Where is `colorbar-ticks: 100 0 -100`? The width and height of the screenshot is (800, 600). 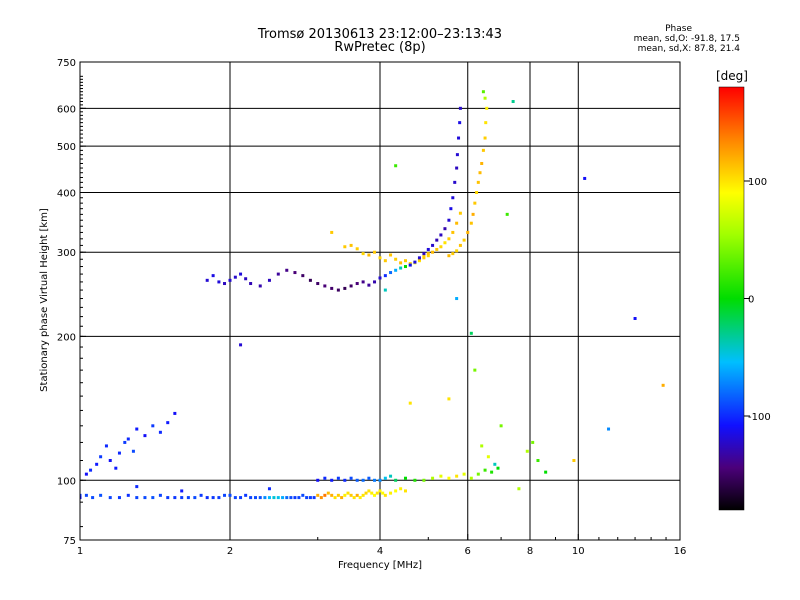 colorbar-ticks: 100 0 -100 is located at coordinates (757, 300).